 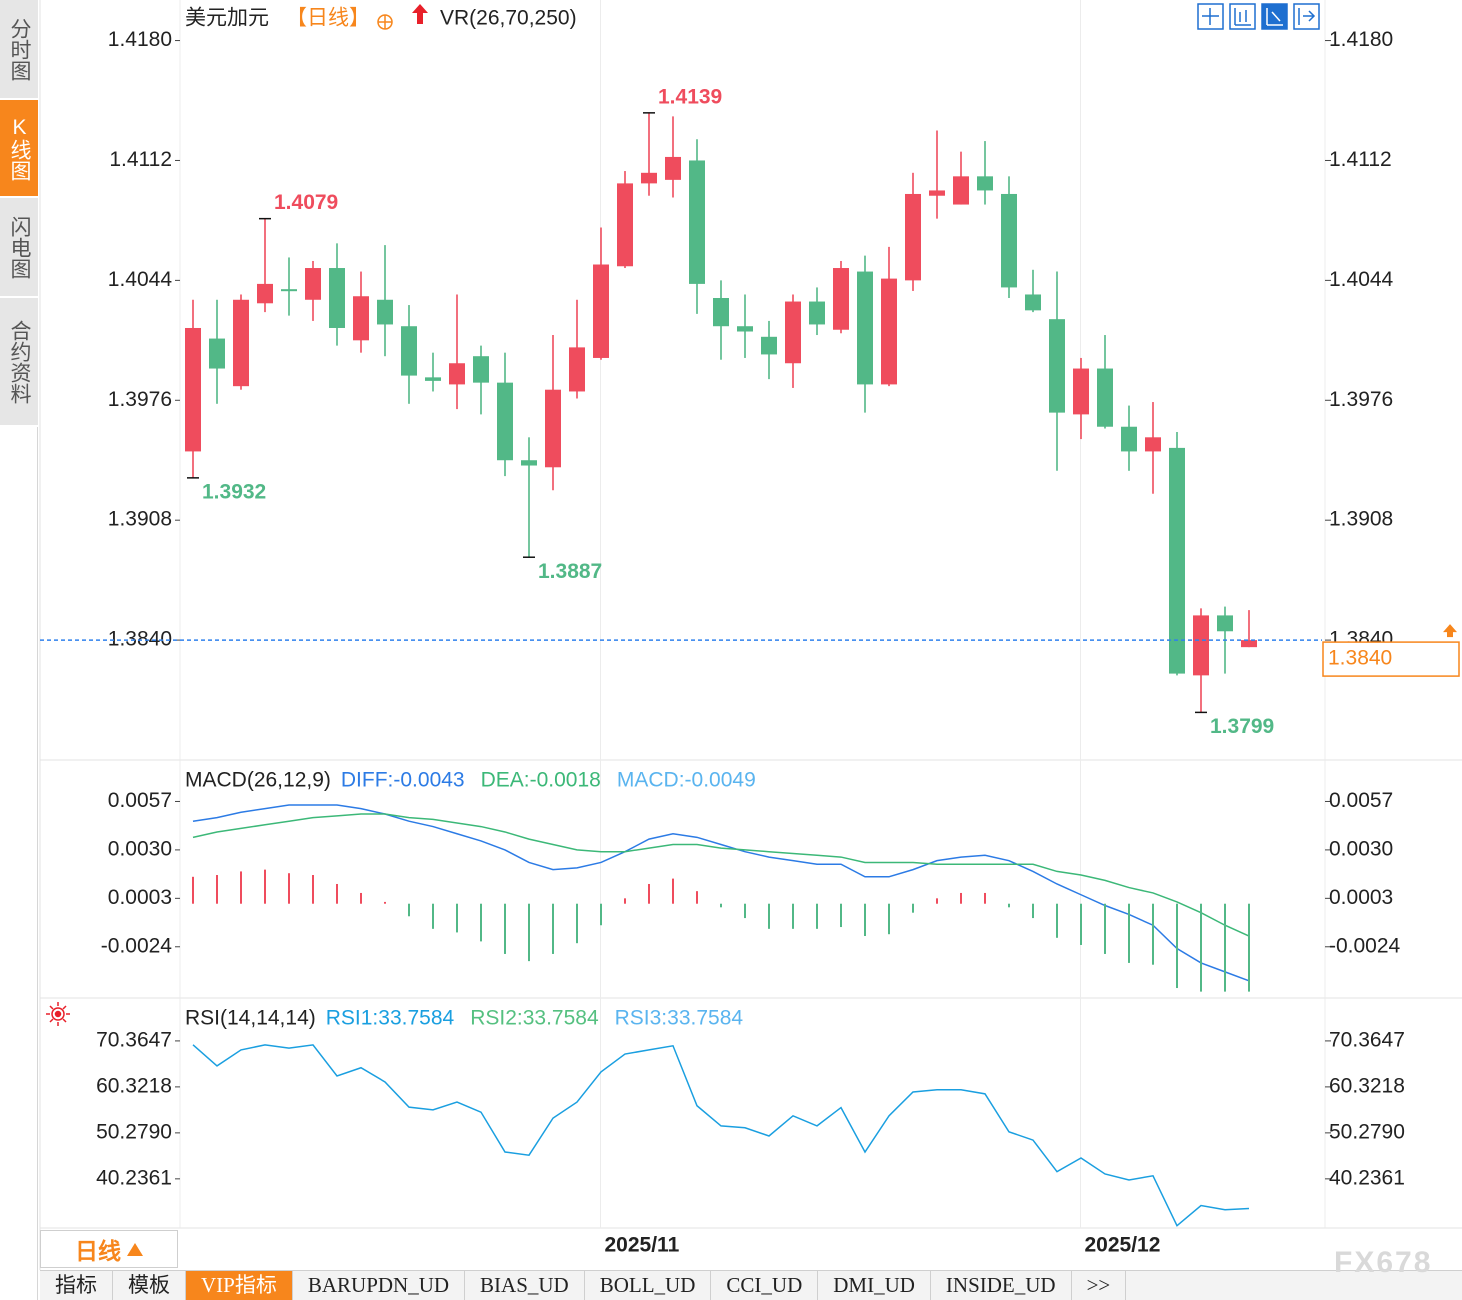 What do you see at coordinates (1360, 658) in the screenshot?
I see `price-label: 1.3840` at bounding box center [1360, 658].